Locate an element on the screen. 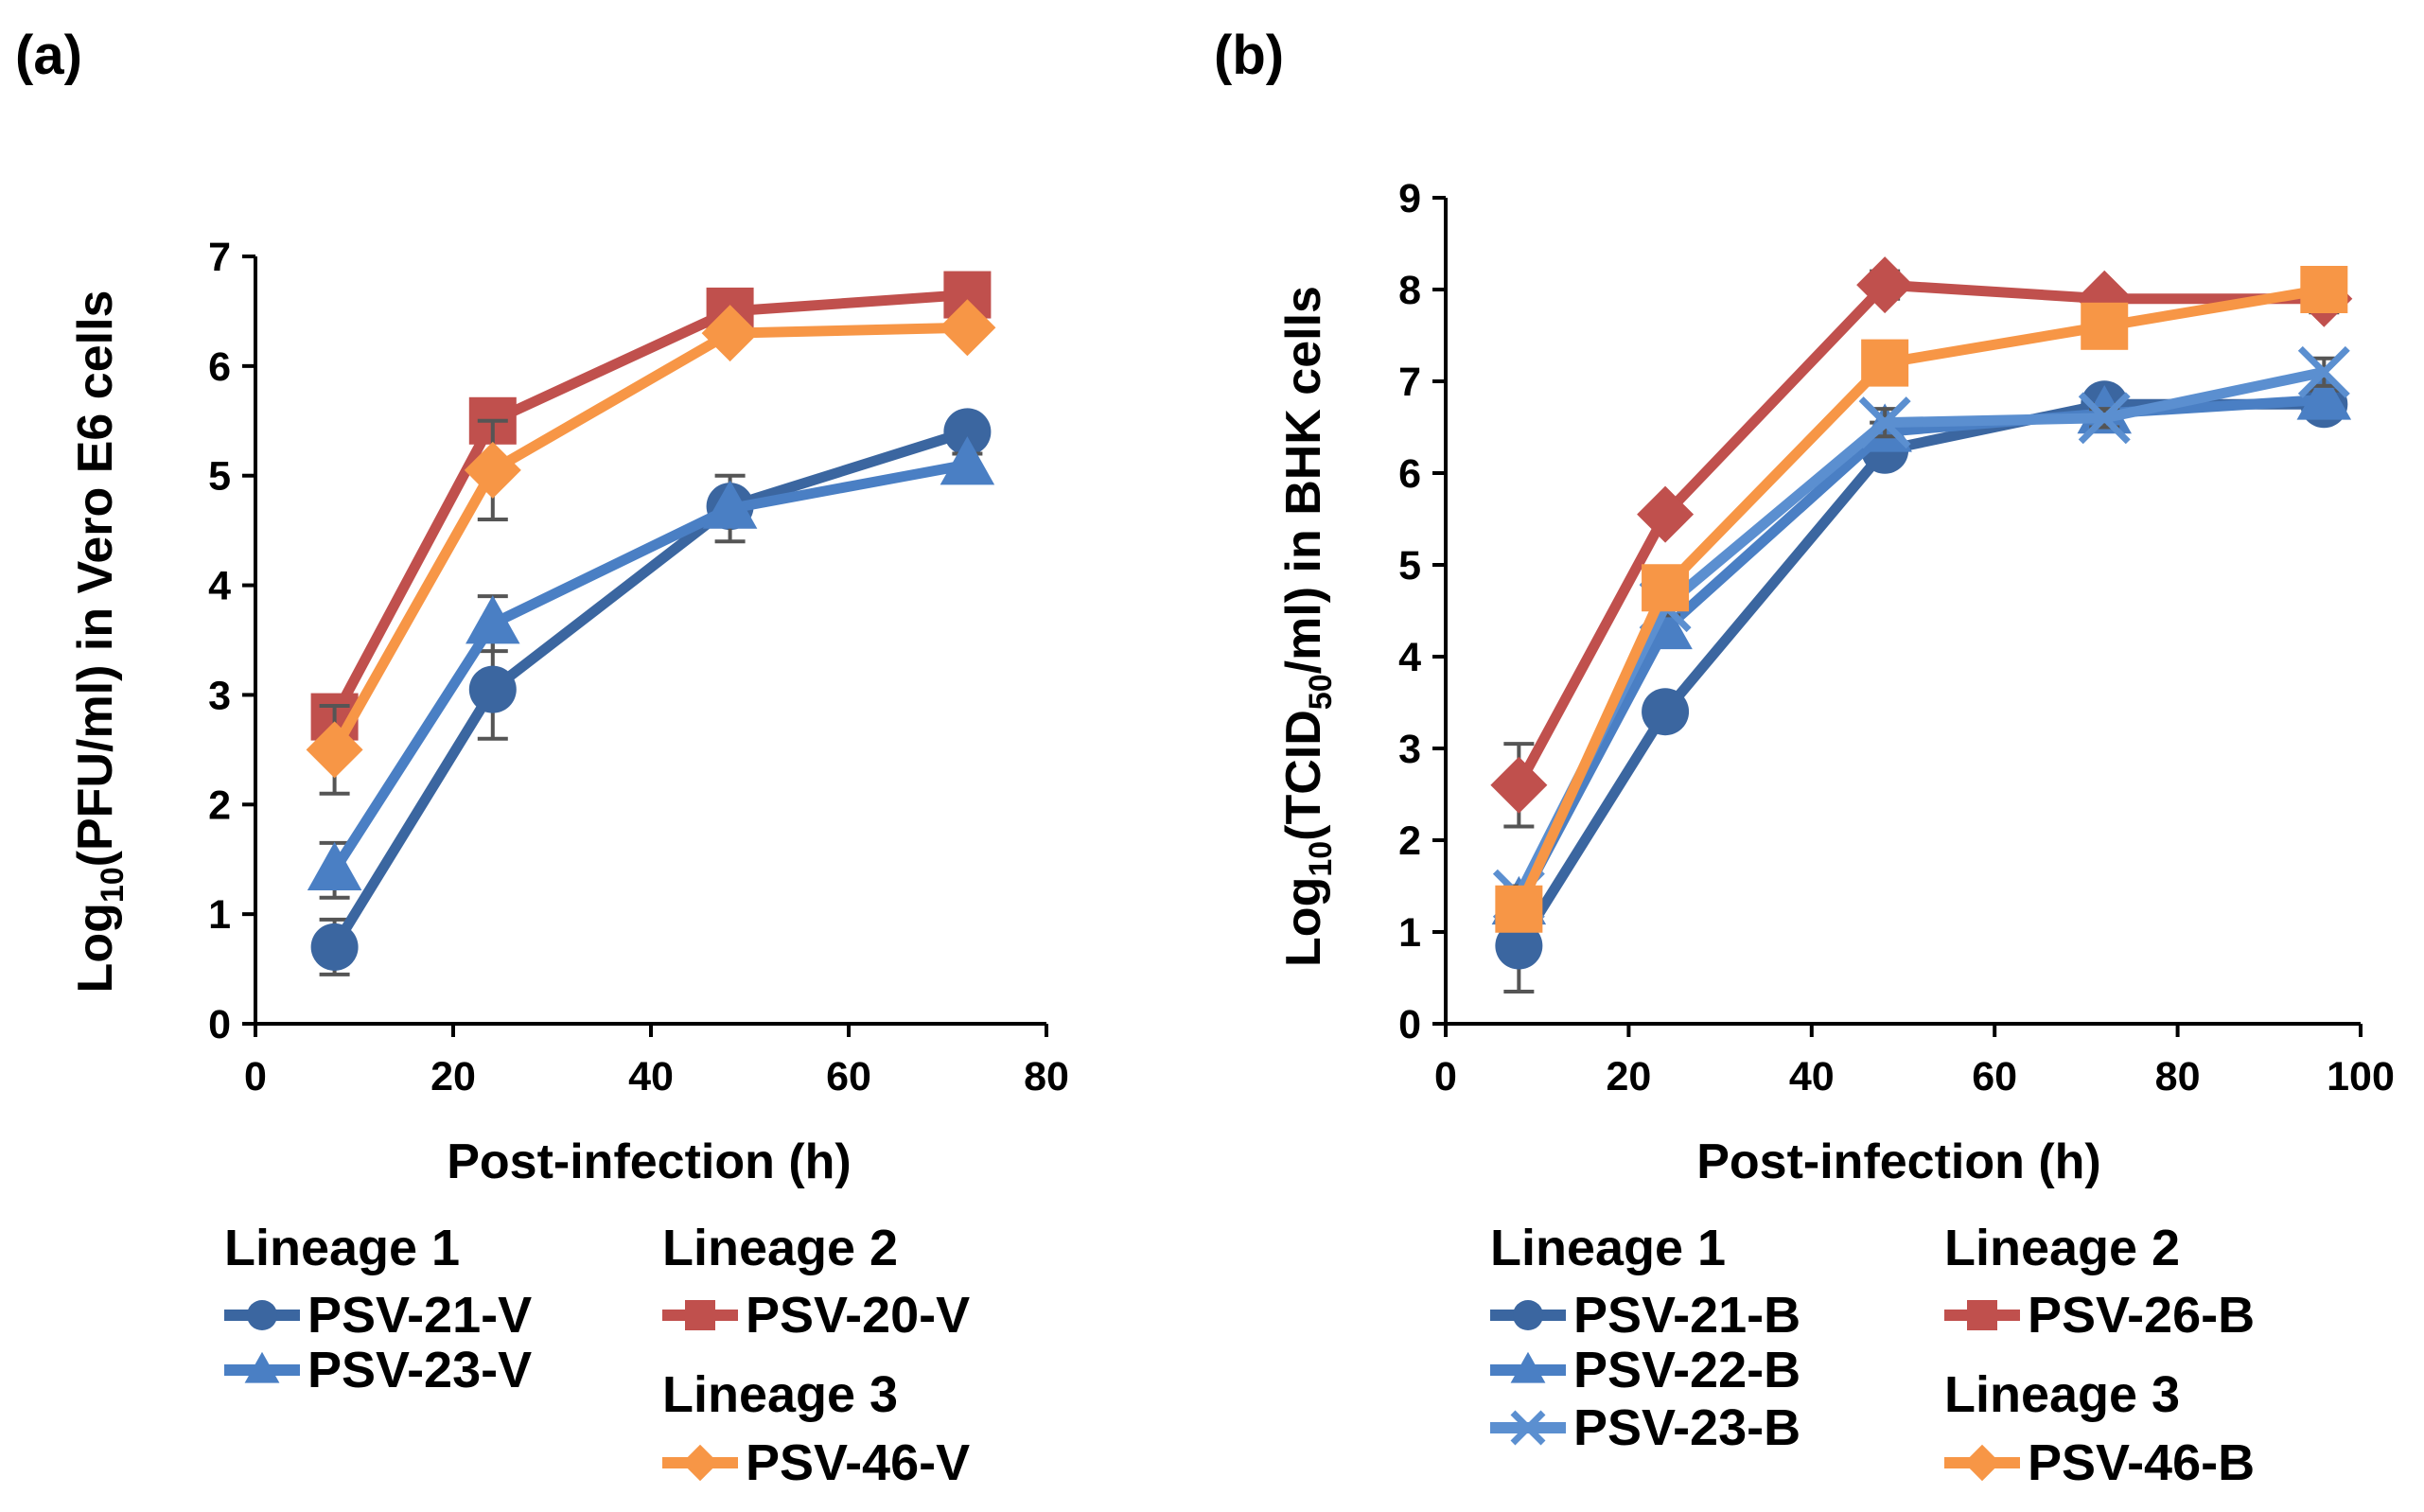 The width and height of the screenshot is (2424, 1512). panel-label: (b) is located at coordinates (1249, 56).